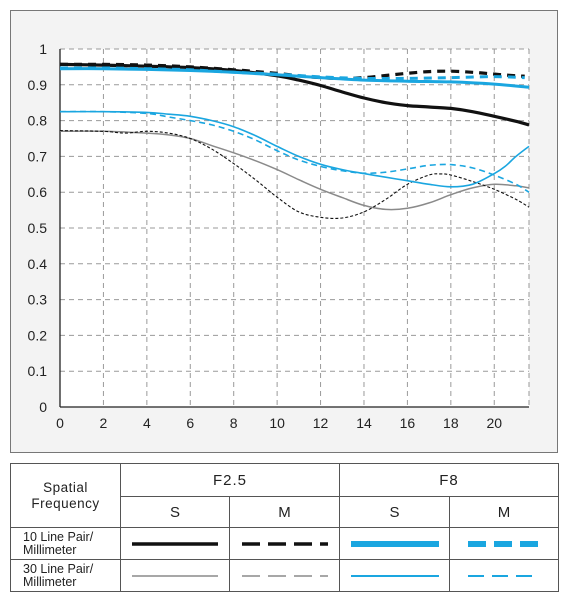 This screenshot has height=598, width=568. I want to click on sample-f25-10-m, so click(284, 543).